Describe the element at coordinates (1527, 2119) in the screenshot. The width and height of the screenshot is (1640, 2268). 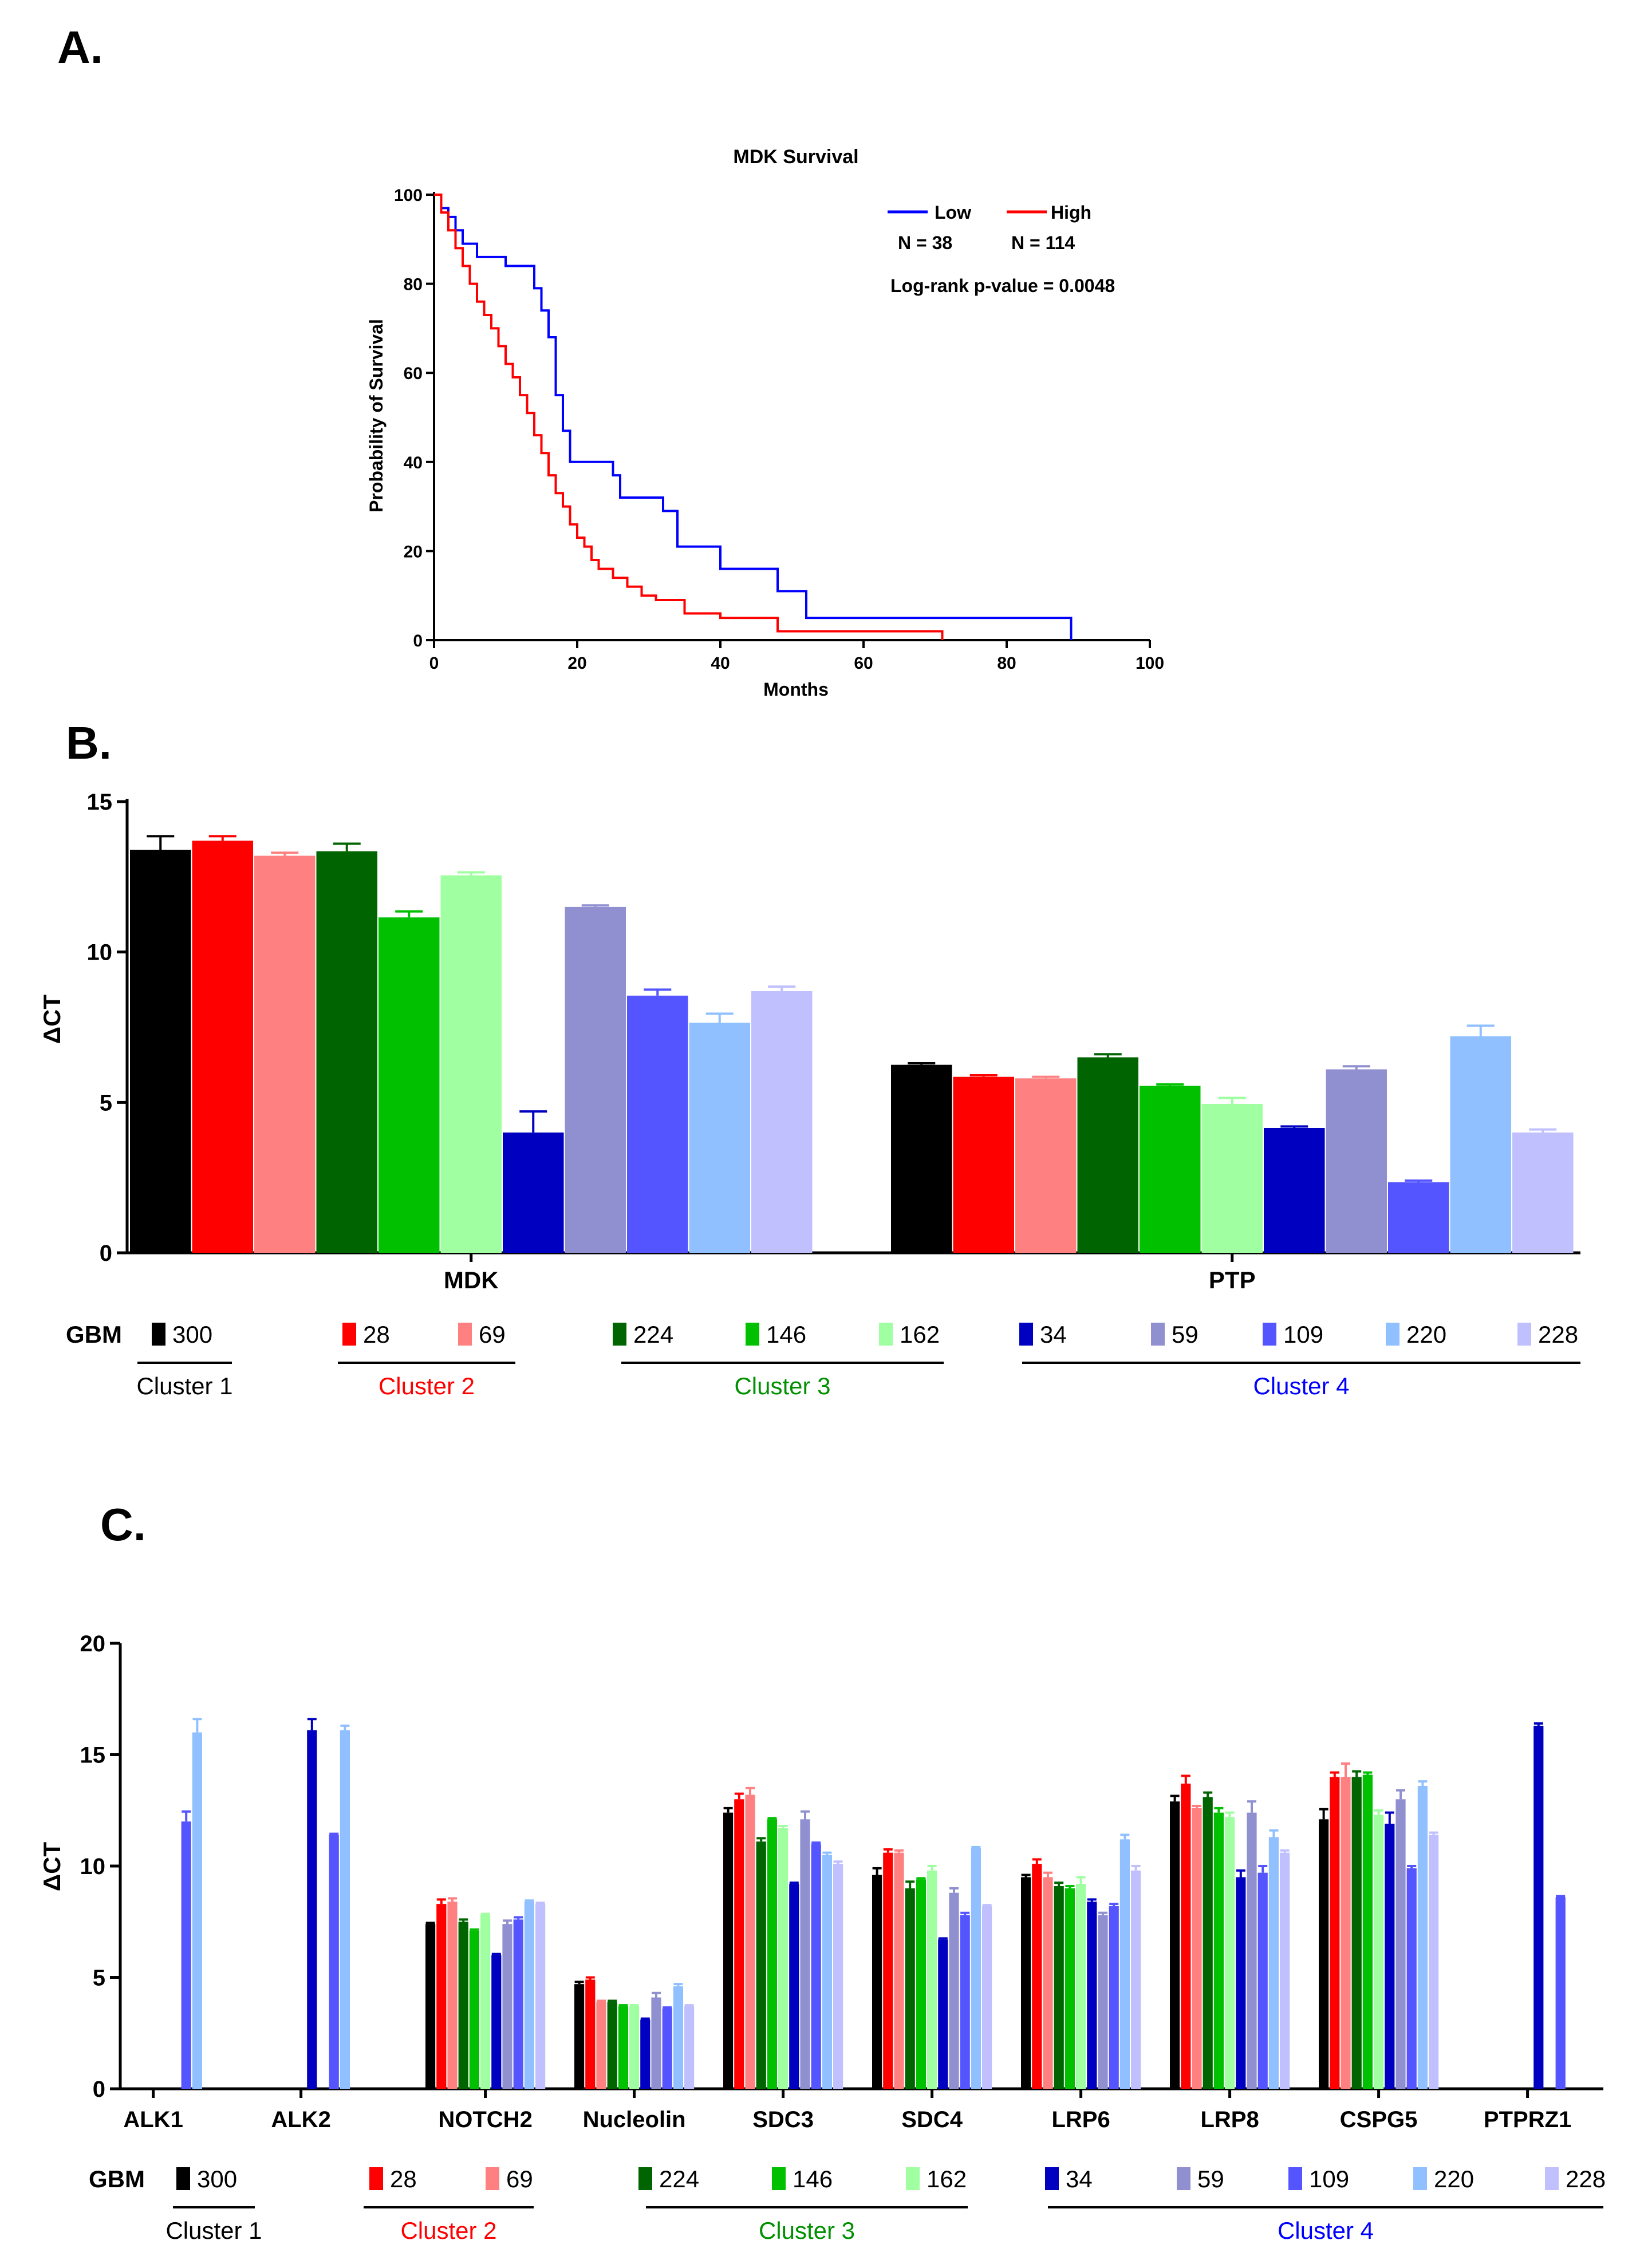
I see `category-label-ptprz1: PTPRZ1` at that location.